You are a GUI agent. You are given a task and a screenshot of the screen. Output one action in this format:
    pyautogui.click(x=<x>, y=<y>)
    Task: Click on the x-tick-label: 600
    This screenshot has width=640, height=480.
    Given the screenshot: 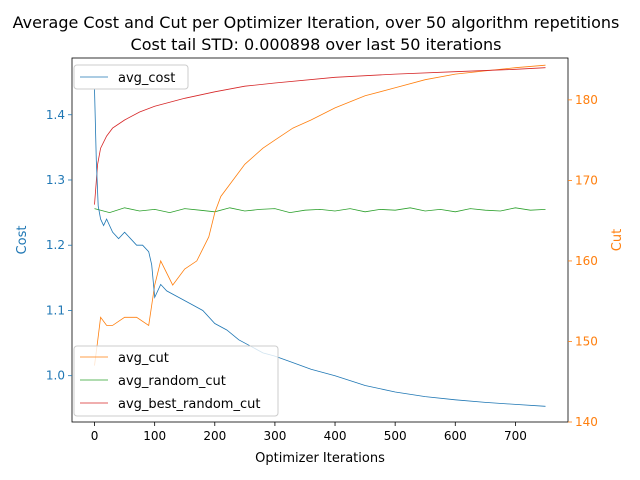 What is the action you would take?
    pyautogui.click(x=455, y=436)
    